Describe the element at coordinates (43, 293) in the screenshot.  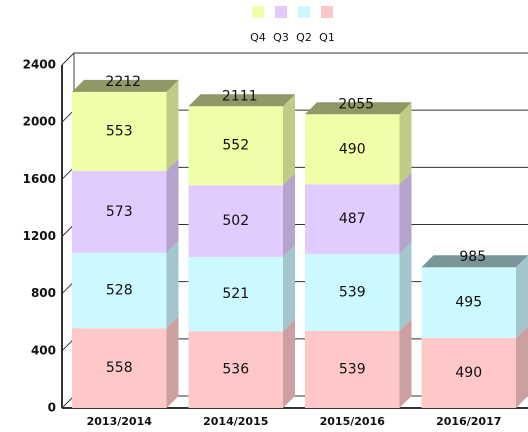
I see `y-tick-label: 800` at that location.